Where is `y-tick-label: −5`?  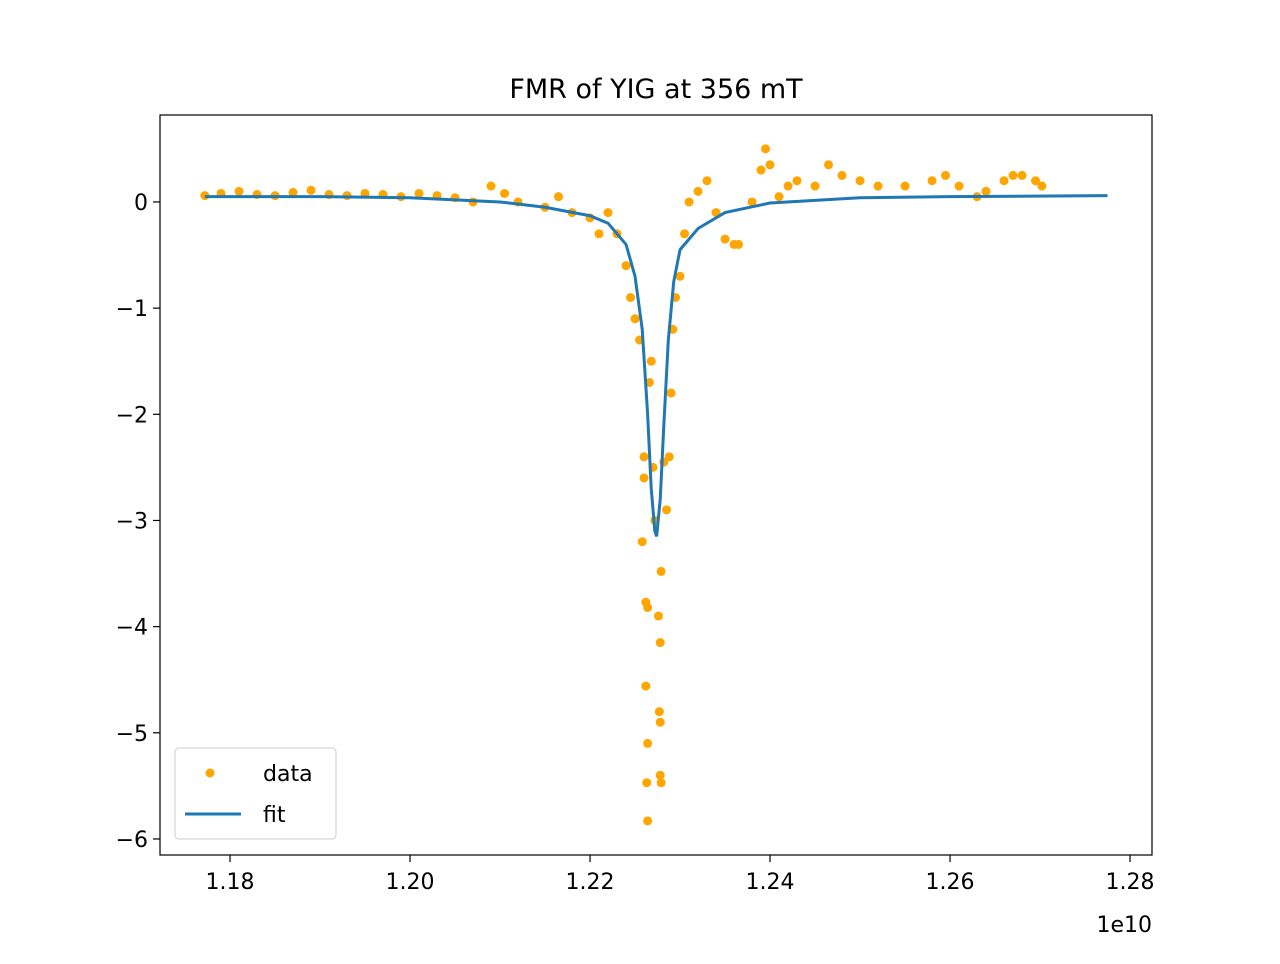 y-tick-label: −5 is located at coordinates (132, 734).